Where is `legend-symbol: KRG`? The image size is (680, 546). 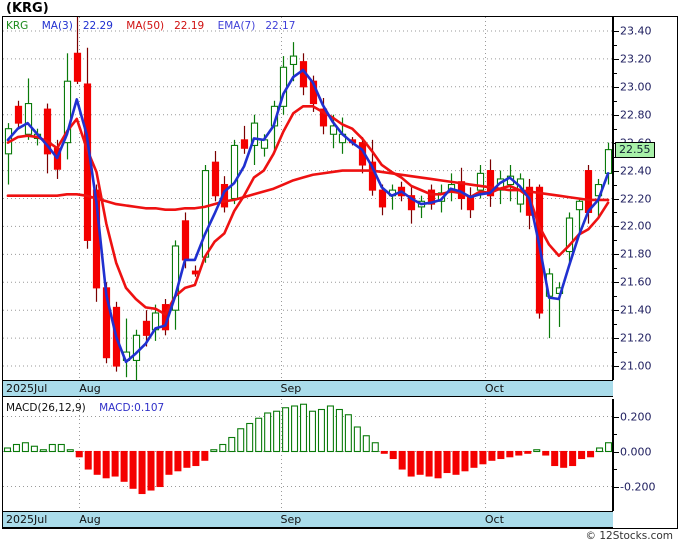
legend-symbol: KRG is located at coordinates (17, 26).